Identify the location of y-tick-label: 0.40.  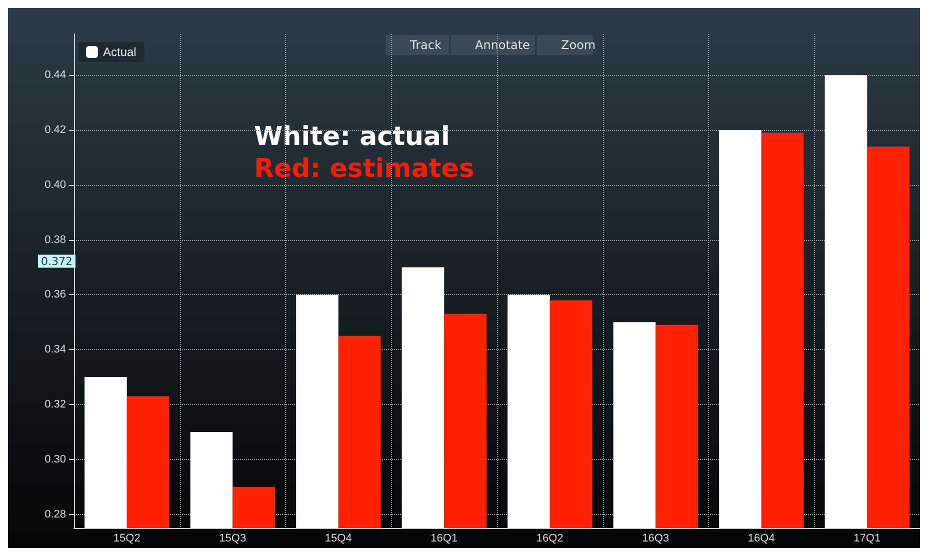
(55, 184).